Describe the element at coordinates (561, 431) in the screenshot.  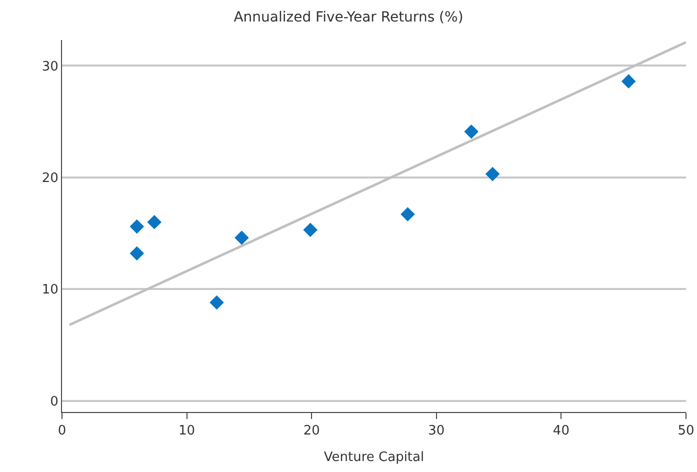
I see `x-tick-label: 40` at that location.